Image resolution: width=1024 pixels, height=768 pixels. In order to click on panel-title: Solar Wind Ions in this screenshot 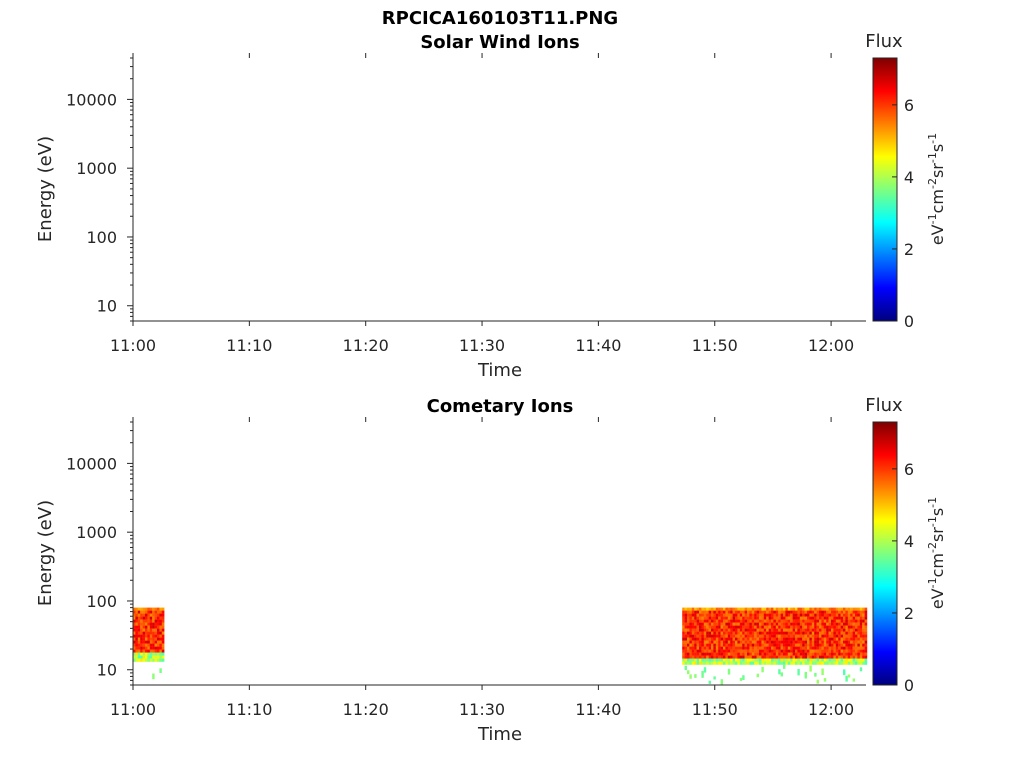, I will do `click(499, 42)`.